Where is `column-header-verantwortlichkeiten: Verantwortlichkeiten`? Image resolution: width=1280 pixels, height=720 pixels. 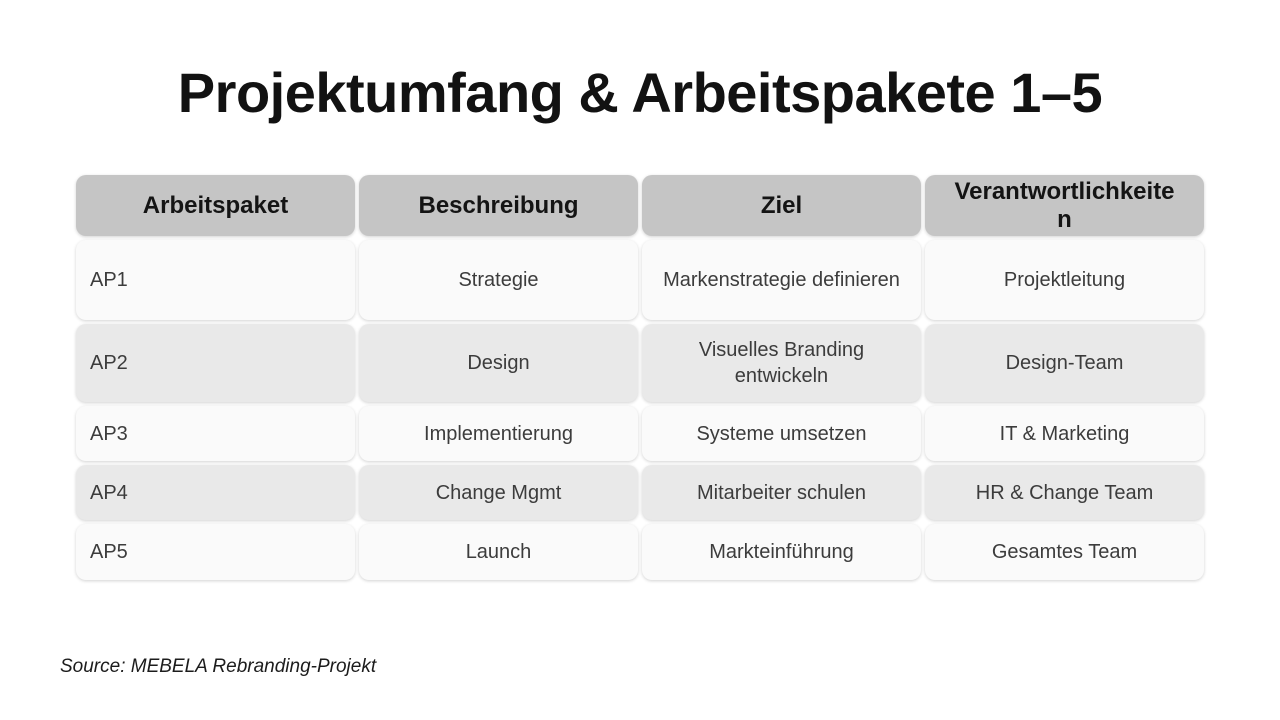 column-header-verantwortlichkeiten: Verantwortlichkeiten is located at coordinates (1064, 205).